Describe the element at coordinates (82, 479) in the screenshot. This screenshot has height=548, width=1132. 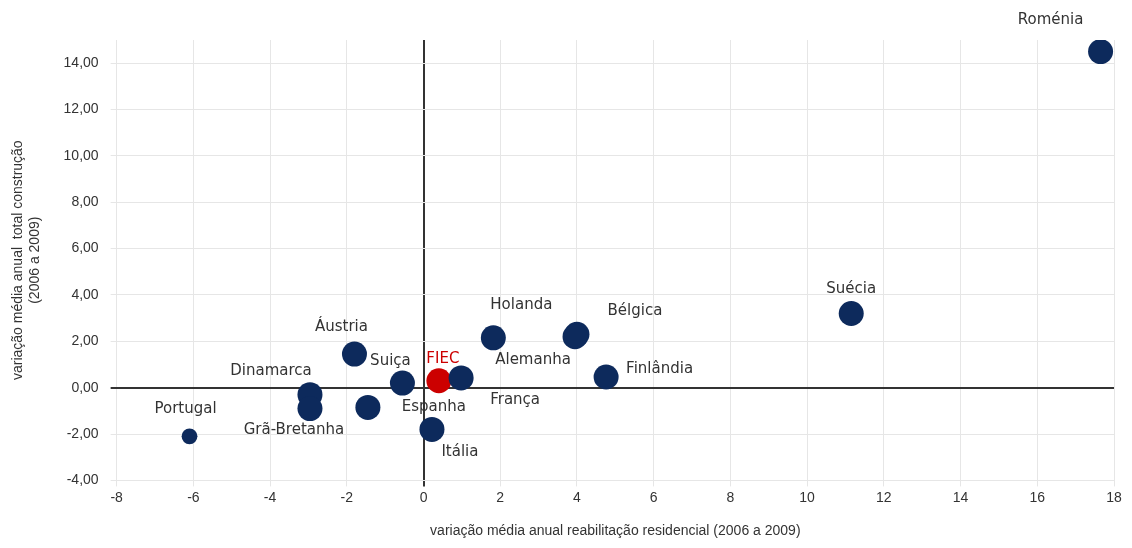
I see `y-tick-label: -4,00` at that location.